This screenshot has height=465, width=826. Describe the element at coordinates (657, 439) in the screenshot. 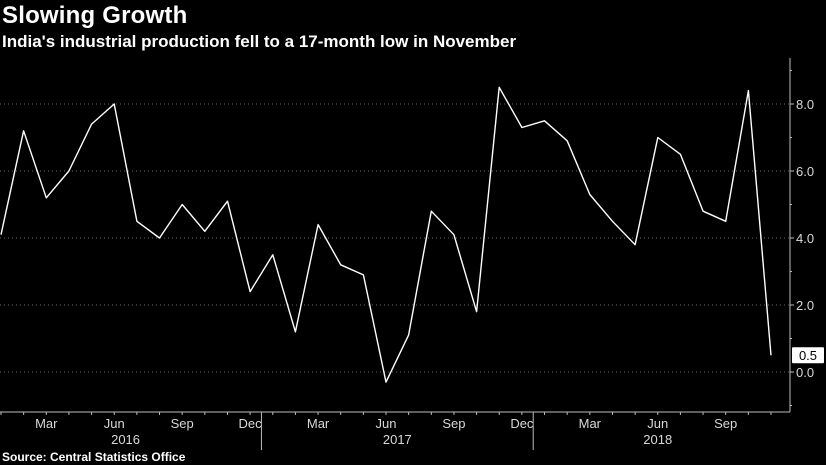

I see `x-year-label: 2018` at that location.